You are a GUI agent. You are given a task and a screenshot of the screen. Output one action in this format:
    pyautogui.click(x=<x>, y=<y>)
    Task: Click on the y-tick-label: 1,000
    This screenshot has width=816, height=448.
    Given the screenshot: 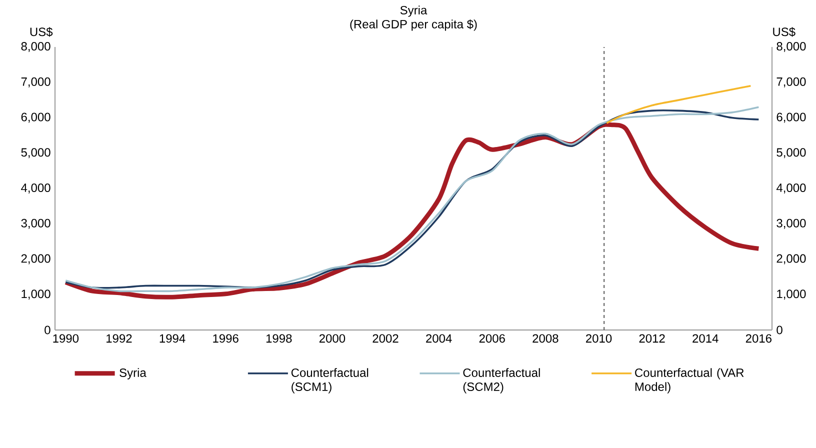 What is the action you would take?
    pyautogui.click(x=36, y=295)
    